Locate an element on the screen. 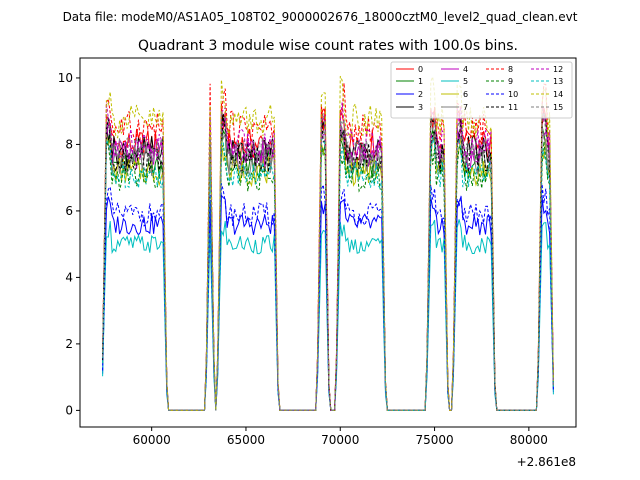  x-axis: 60000 65000 70000 75000 80000 is located at coordinates (340, 437).